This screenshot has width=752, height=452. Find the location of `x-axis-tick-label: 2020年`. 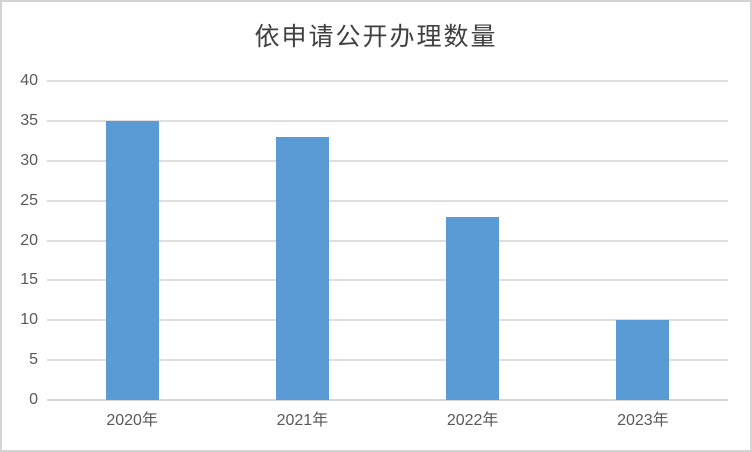

x-axis-tick-label: 2020年 is located at coordinates (132, 420).